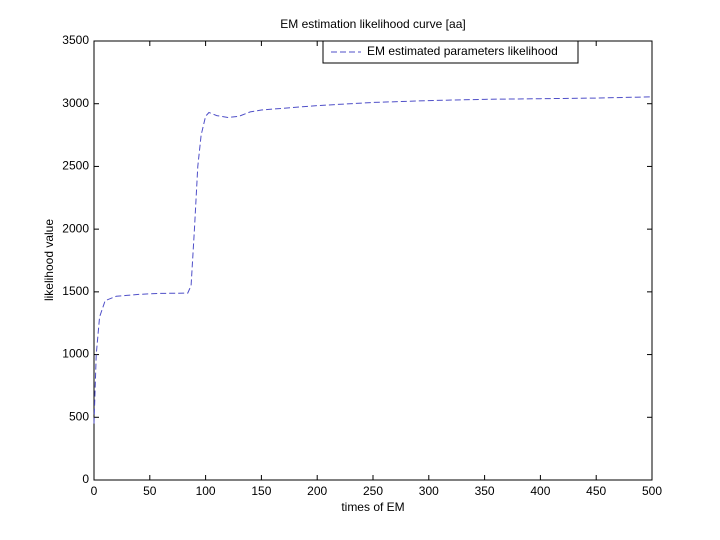 The height and width of the screenshot is (540, 720). What do you see at coordinates (206, 491) in the screenshot?
I see `x-tick-label: 100` at bounding box center [206, 491].